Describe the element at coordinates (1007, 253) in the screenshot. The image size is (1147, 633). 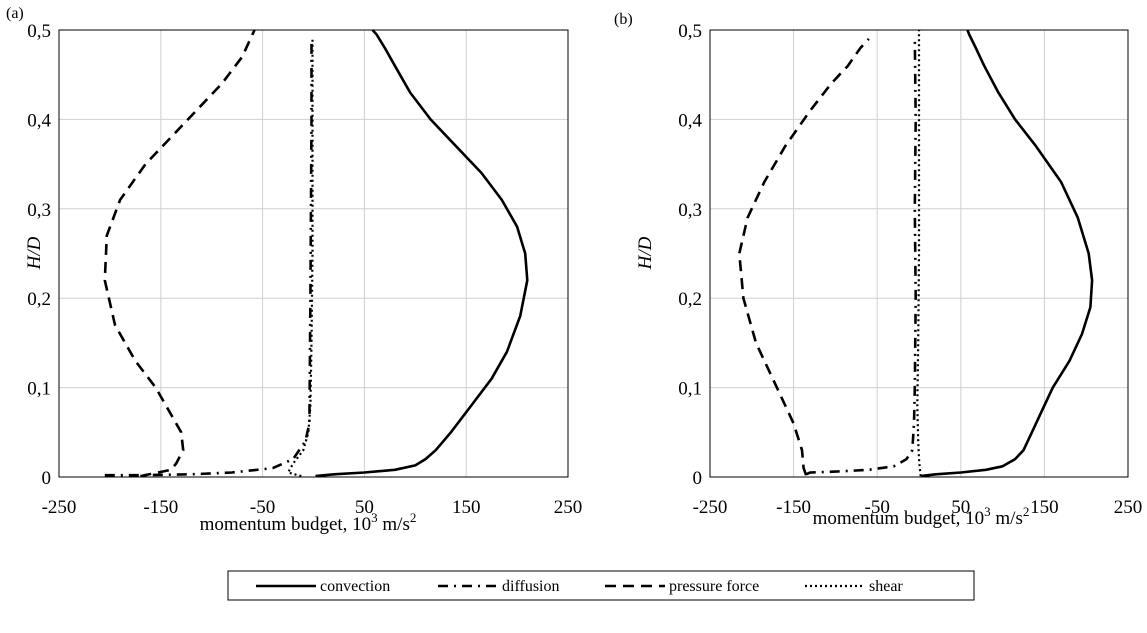
I see `panel-b-series-convection` at that location.